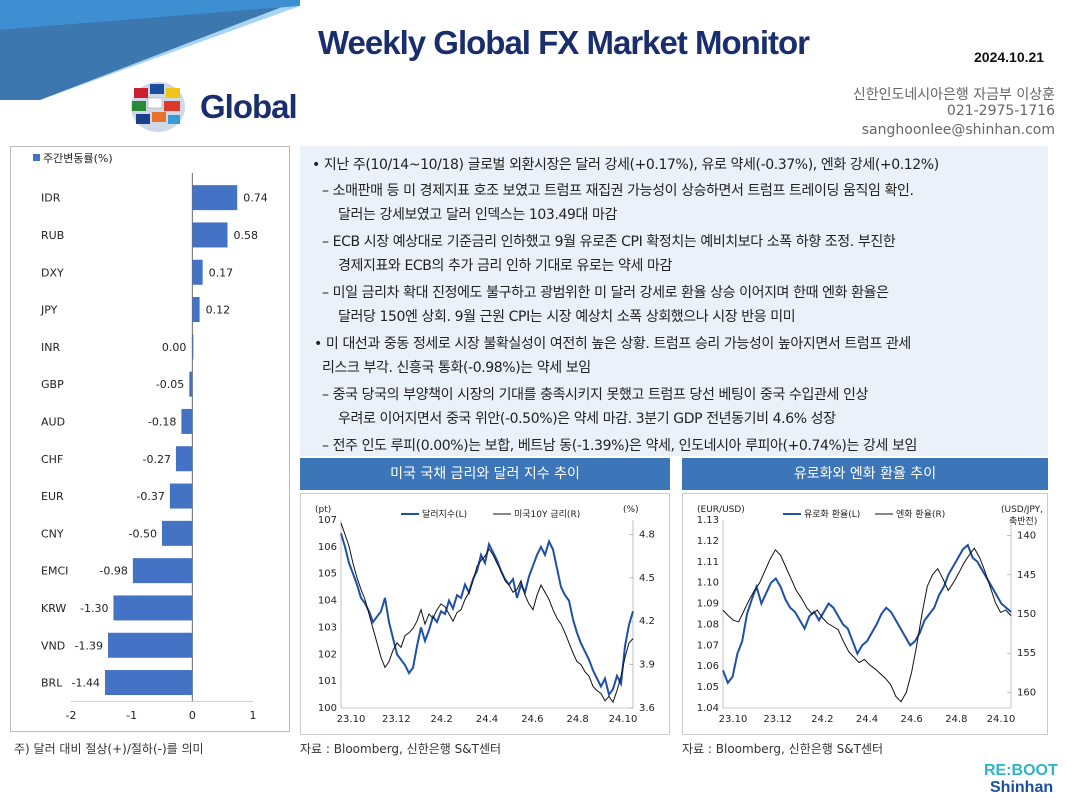 The image size is (1067, 799). Describe the element at coordinates (52, 235) in the screenshot. I see `category-label: RUB` at that location.